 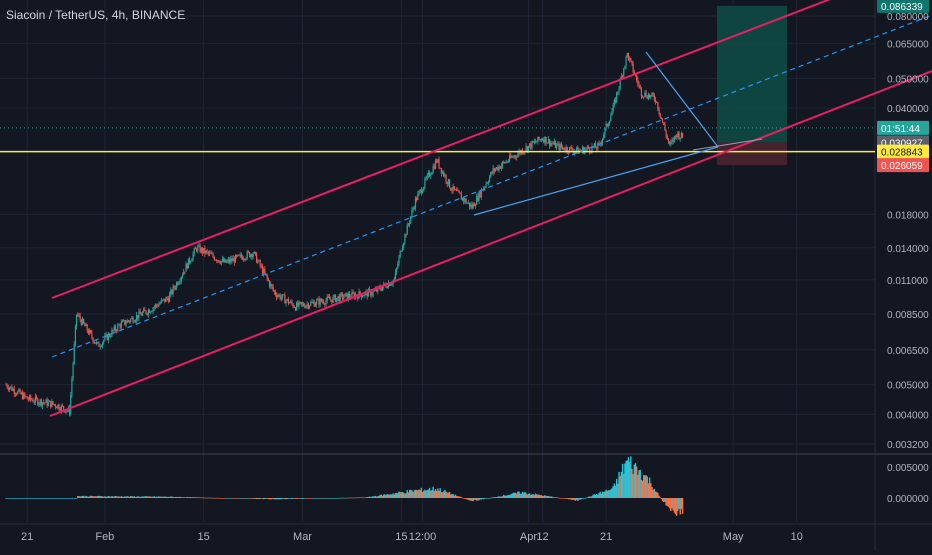 I want to click on time-tick-label: May, so click(x=733, y=537).